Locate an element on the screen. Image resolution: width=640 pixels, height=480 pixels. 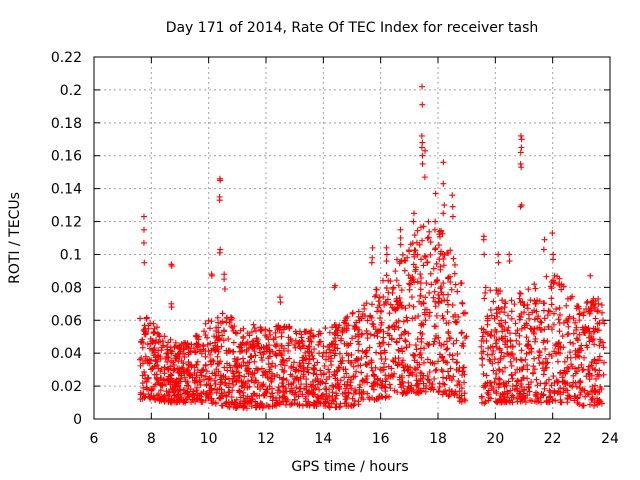
x-tick-label: 24 is located at coordinates (610, 439).